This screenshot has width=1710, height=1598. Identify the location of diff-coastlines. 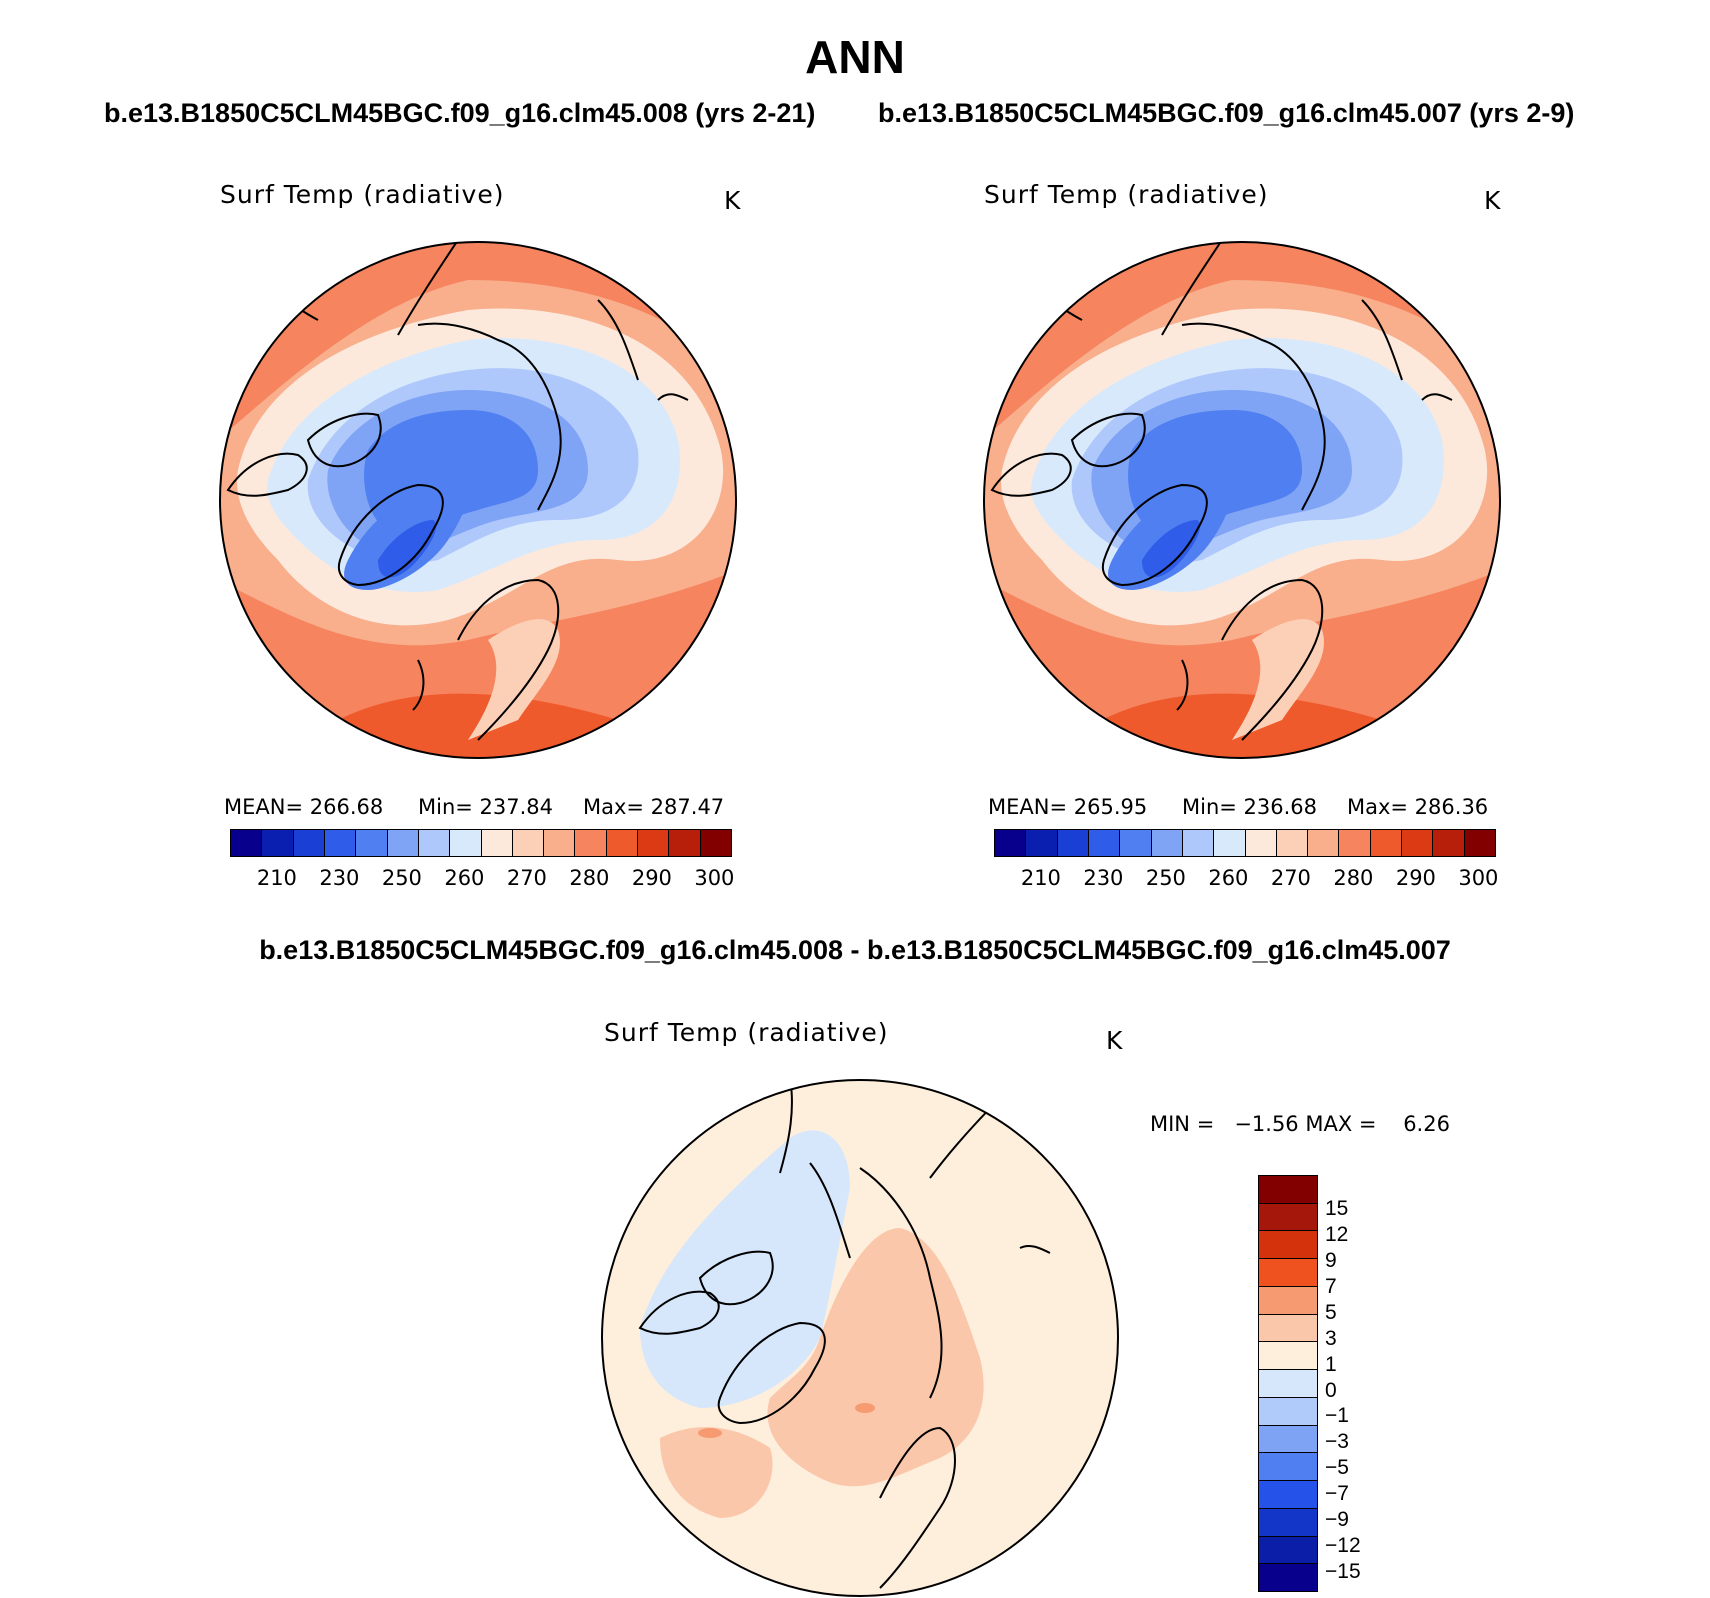
(844, 1334).